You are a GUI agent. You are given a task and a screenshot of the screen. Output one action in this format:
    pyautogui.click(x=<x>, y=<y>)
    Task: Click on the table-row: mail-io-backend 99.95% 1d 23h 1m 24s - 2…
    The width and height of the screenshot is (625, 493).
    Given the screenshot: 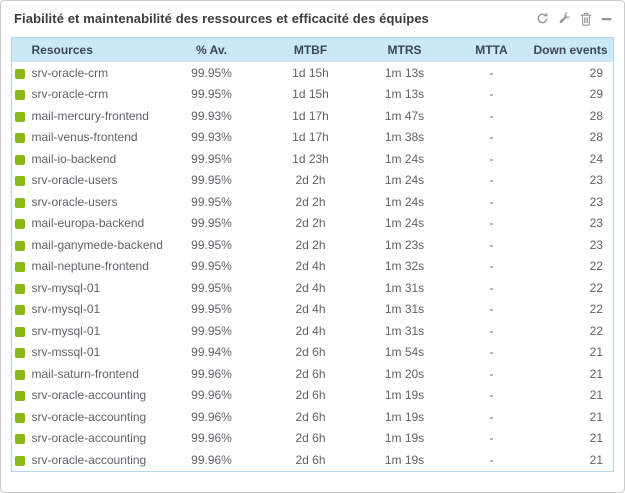 What is the action you would take?
    pyautogui.click(x=313, y=159)
    